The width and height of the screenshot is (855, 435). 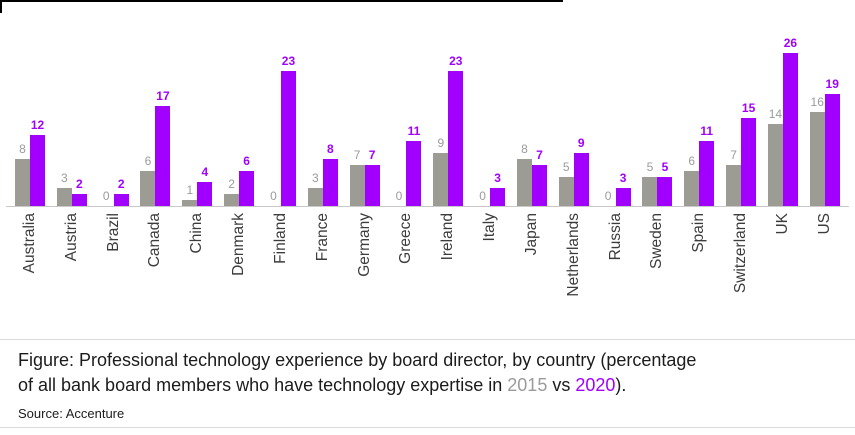 What do you see at coordinates (490, 270) in the screenshot?
I see `x-axis-label-cell: Italy` at bounding box center [490, 270].